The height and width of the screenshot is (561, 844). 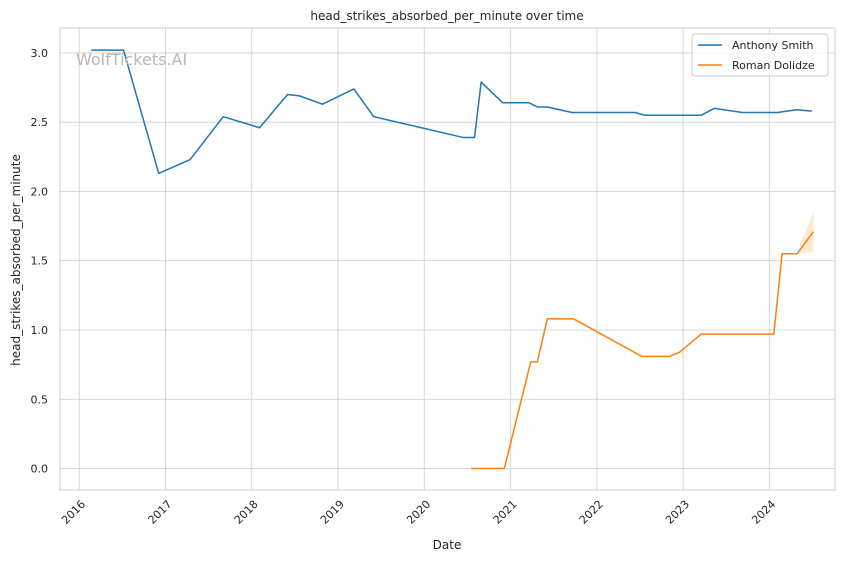 I want to click on y-tick-label-3.0: 3.0, so click(x=40, y=53).